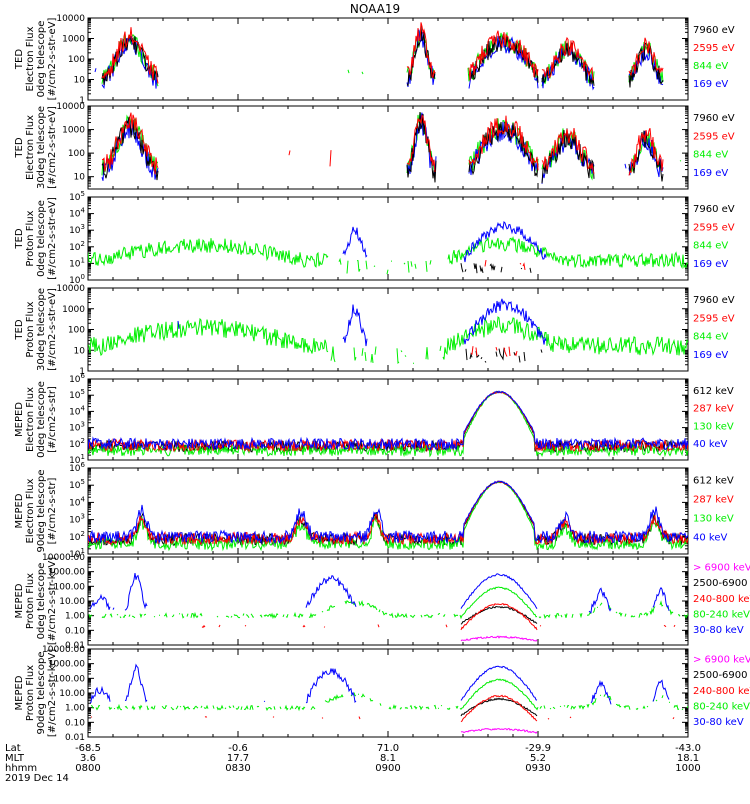 This screenshot has height=804, width=750. I want to click on series-red, so click(392, 144).